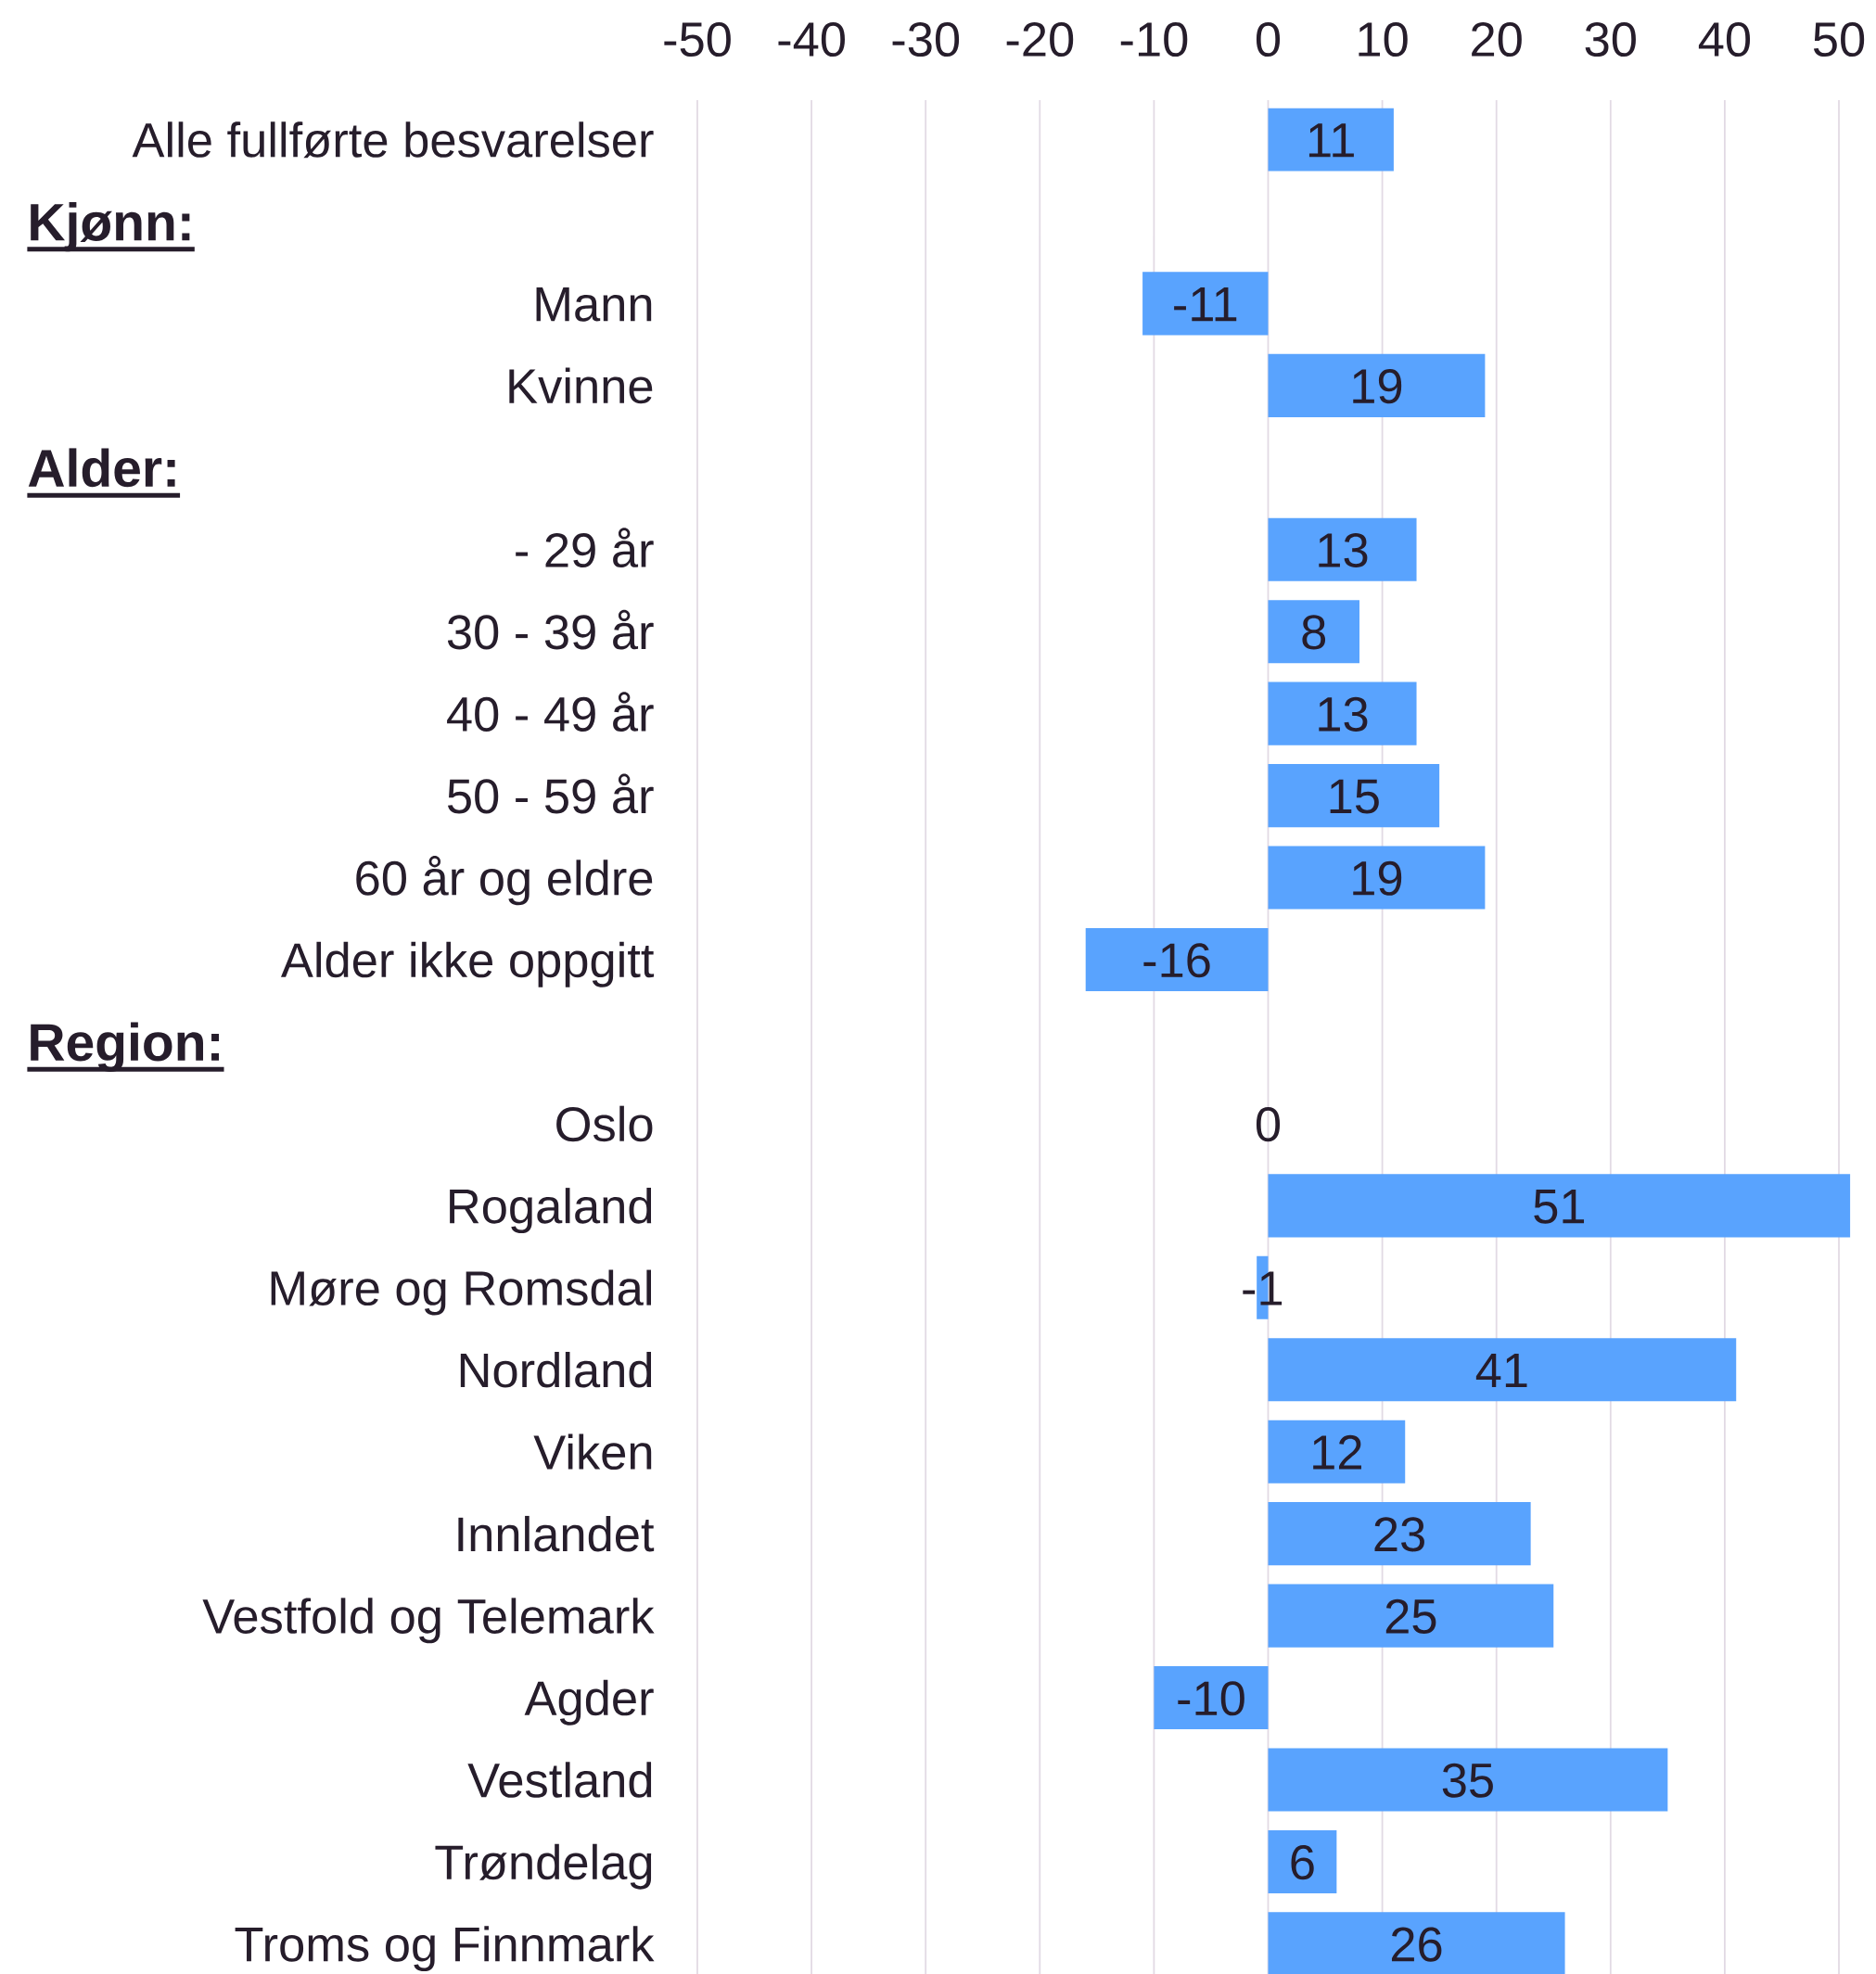  Describe the element at coordinates (550, 793) in the screenshot. I see `y-tick-label: 50 - 59 år` at that location.